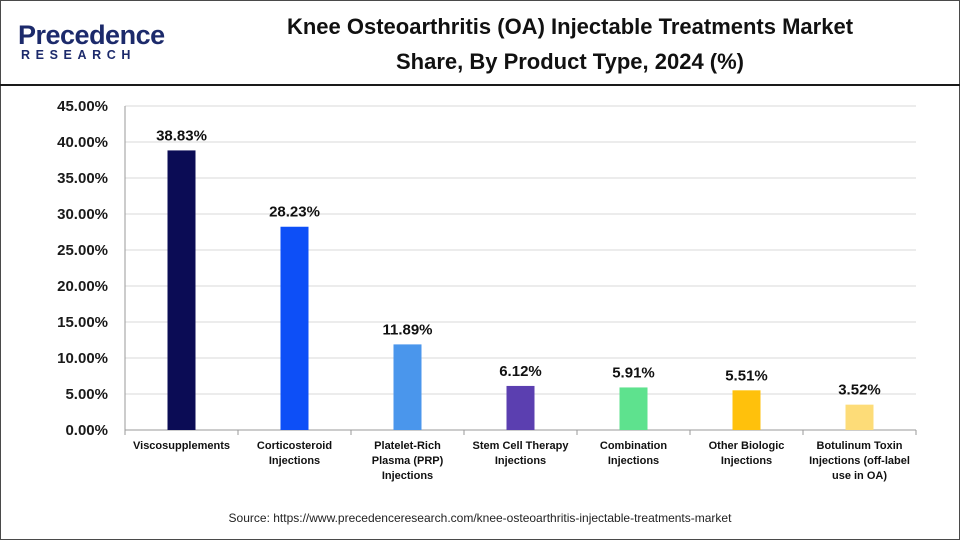  Describe the element at coordinates (480, 85) in the screenshot. I see `header-divider` at that location.